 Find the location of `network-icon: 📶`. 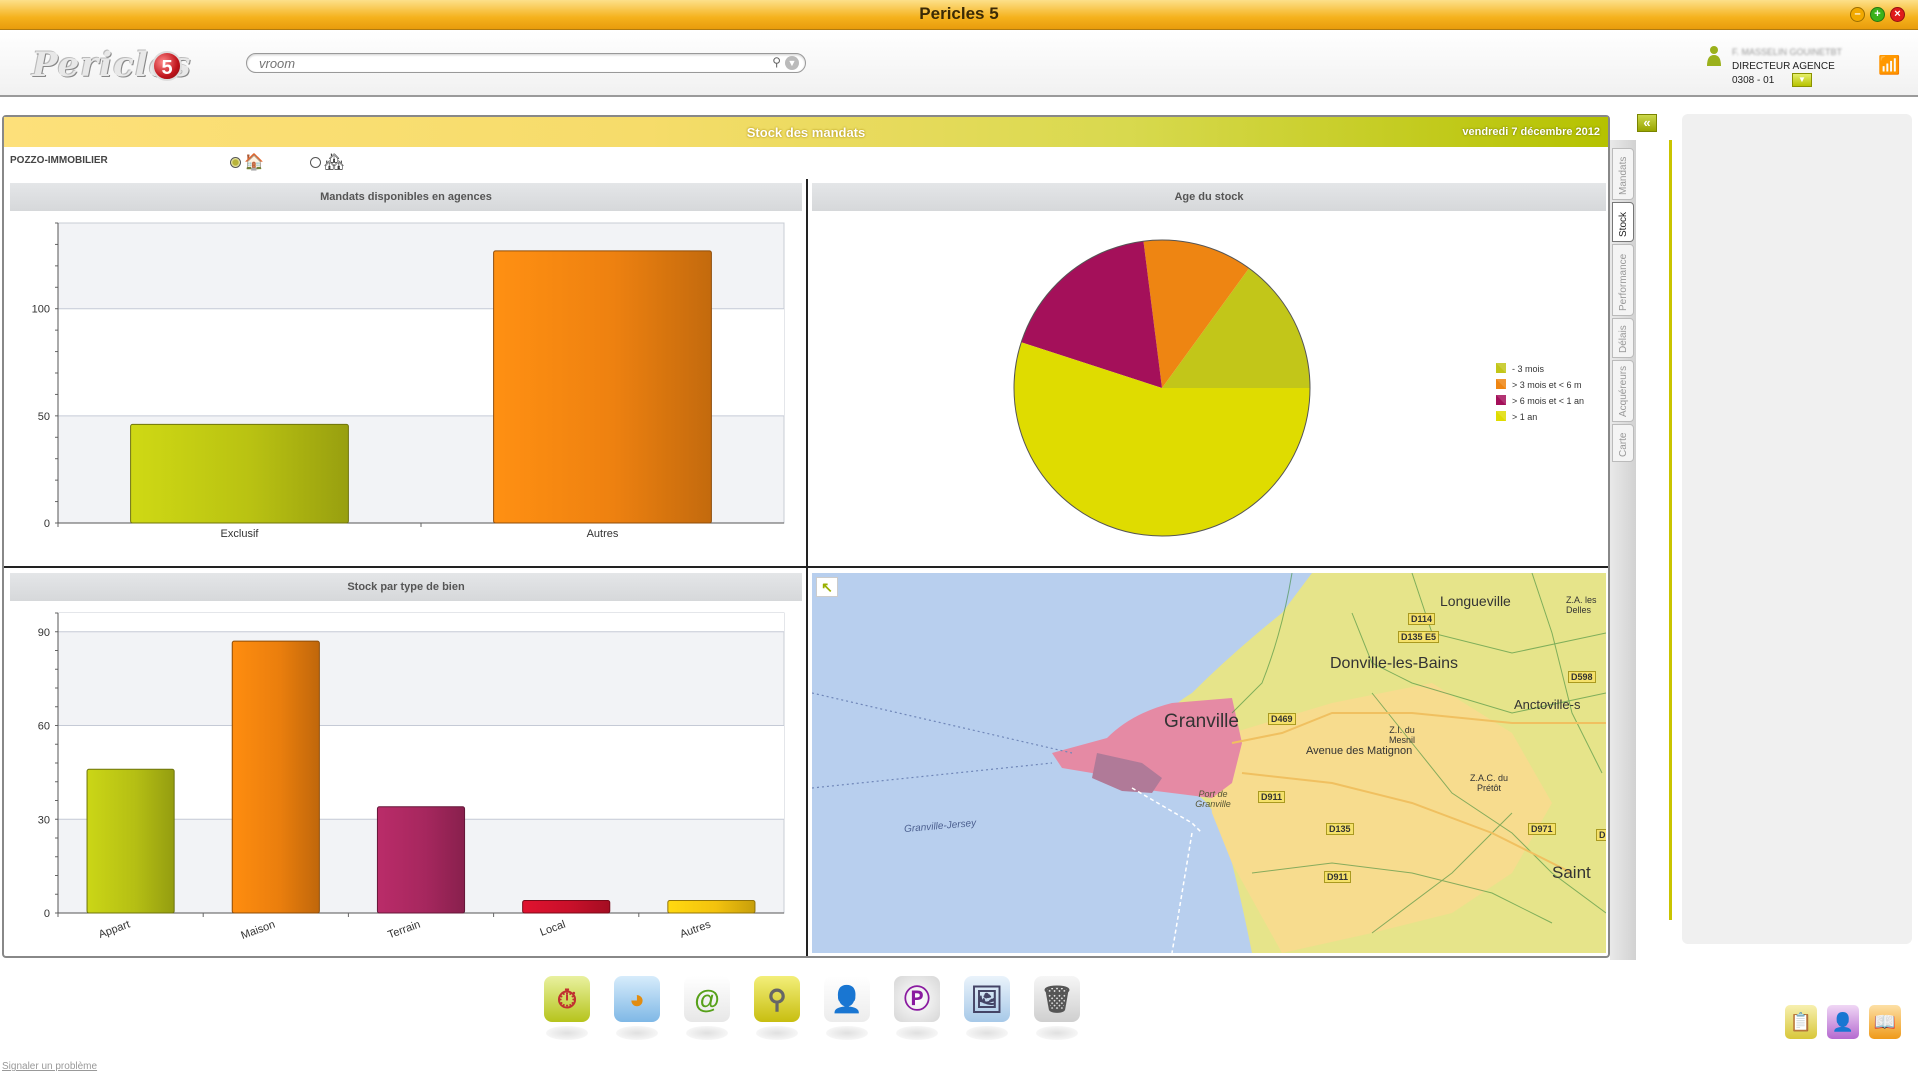

network-icon: 📶 is located at coordinates (1889, 65).